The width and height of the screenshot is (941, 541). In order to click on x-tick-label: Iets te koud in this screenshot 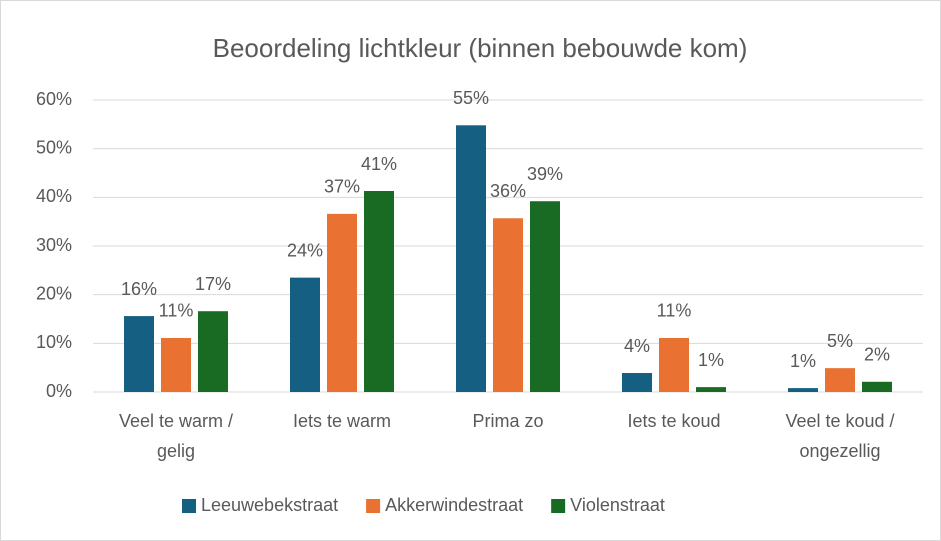, I will do `click(673, 421)`.